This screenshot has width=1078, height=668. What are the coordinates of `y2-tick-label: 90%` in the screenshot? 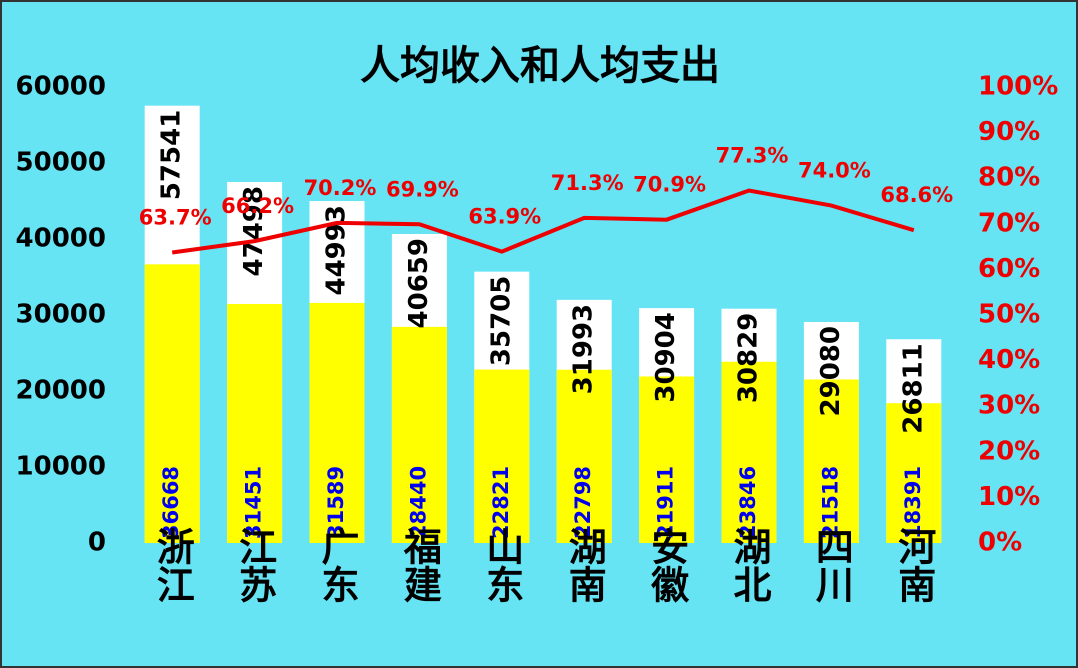 It's located at (1009, 132).